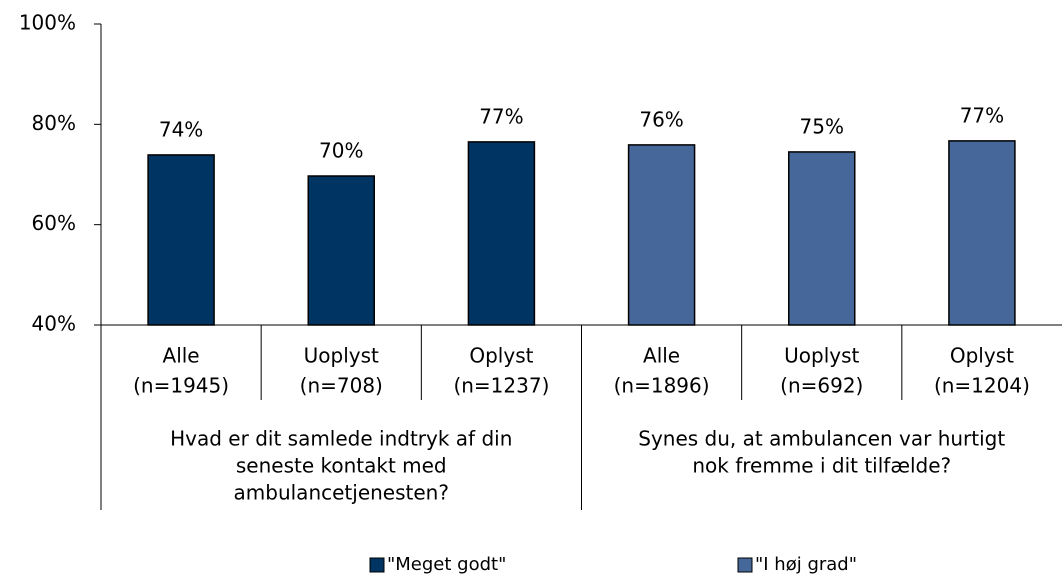 Image resolution: width=1062 pixels, height=574 pixels. What do you see at coordinates (662, 386) in the screenshot?
I see `x-tick-label: (n=1896)` at bounding box center [662, 386].